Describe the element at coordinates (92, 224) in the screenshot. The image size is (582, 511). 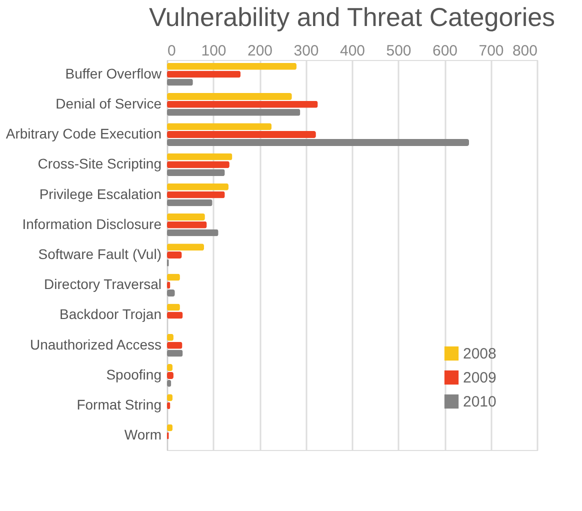
I see `y-tick-label: Information Disclosure` at that location.